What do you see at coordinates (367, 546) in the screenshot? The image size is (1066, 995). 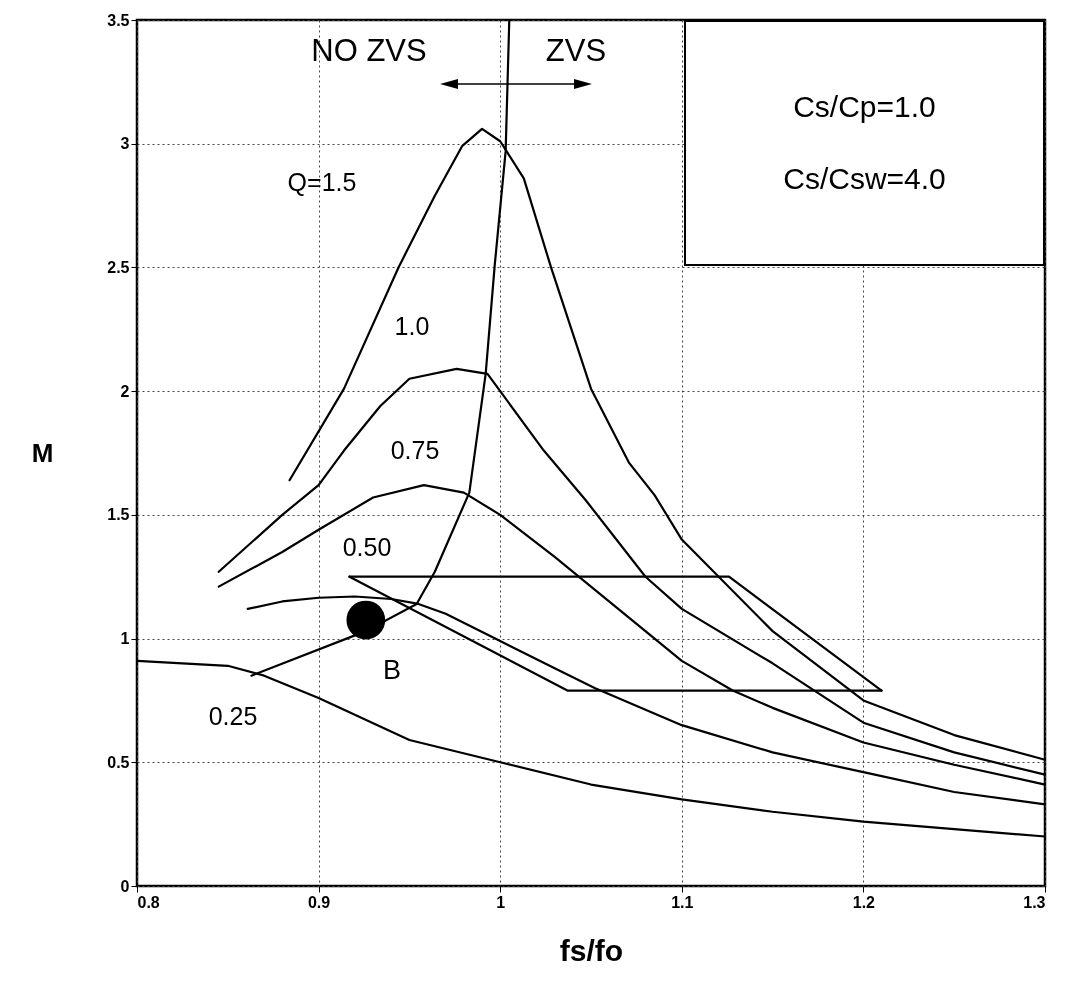 I see `annotation: 0.50` at bounding box center [367, 546].